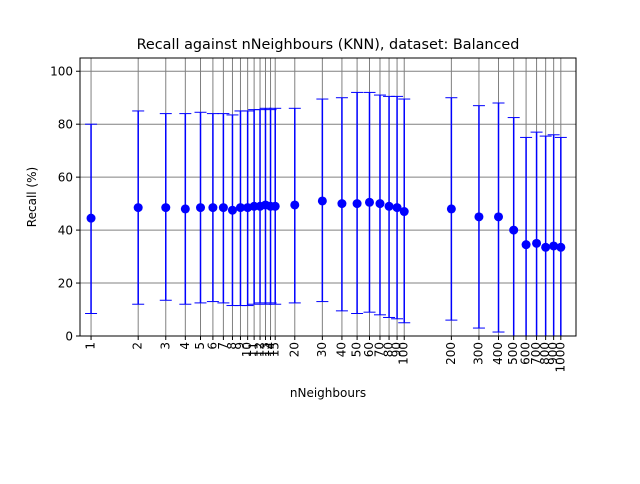 This screenshot has height=484, width=640. I want to click on x-tick-label: 10, so click(247, 349).